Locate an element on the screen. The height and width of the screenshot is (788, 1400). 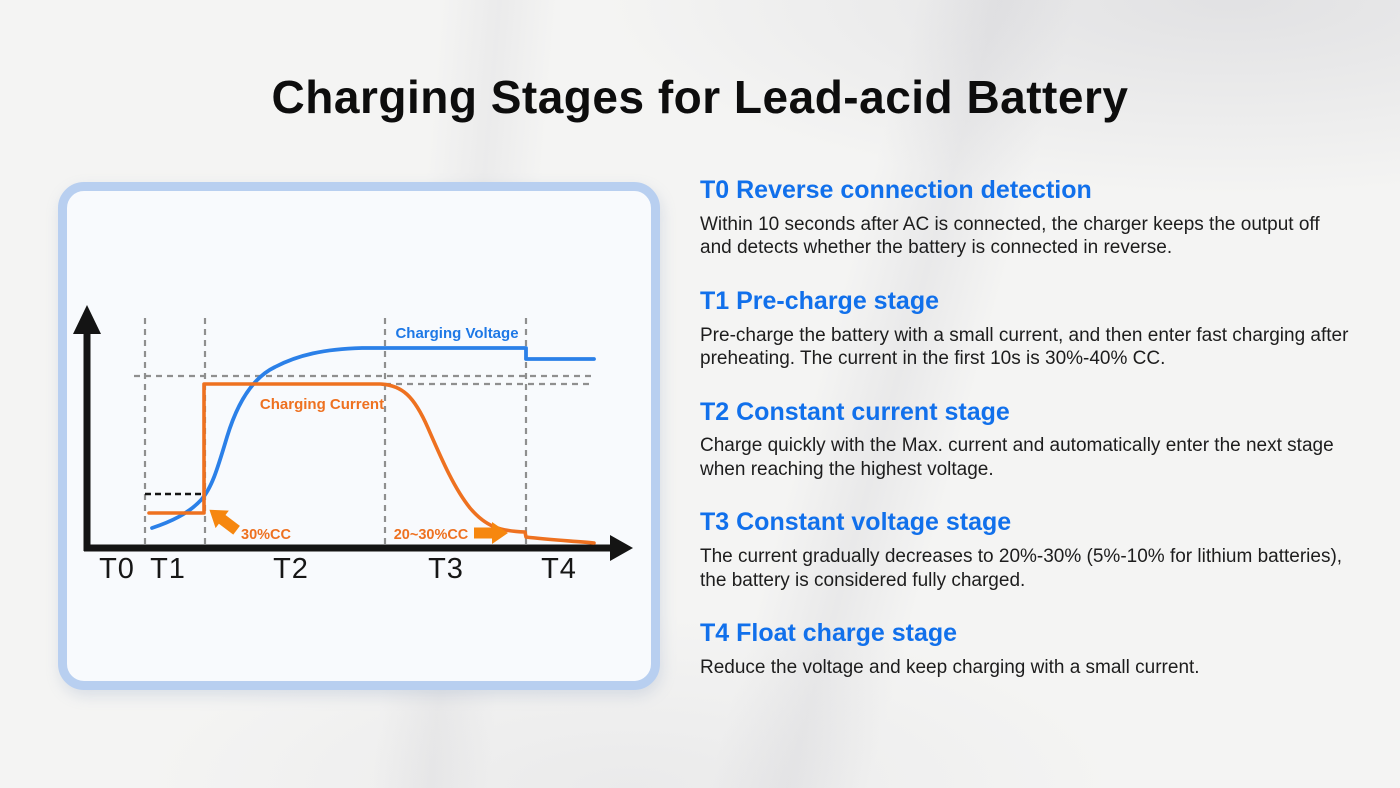
stage-heading-t0: T0 Reverse connection detection is located at coordinates (896, 190).